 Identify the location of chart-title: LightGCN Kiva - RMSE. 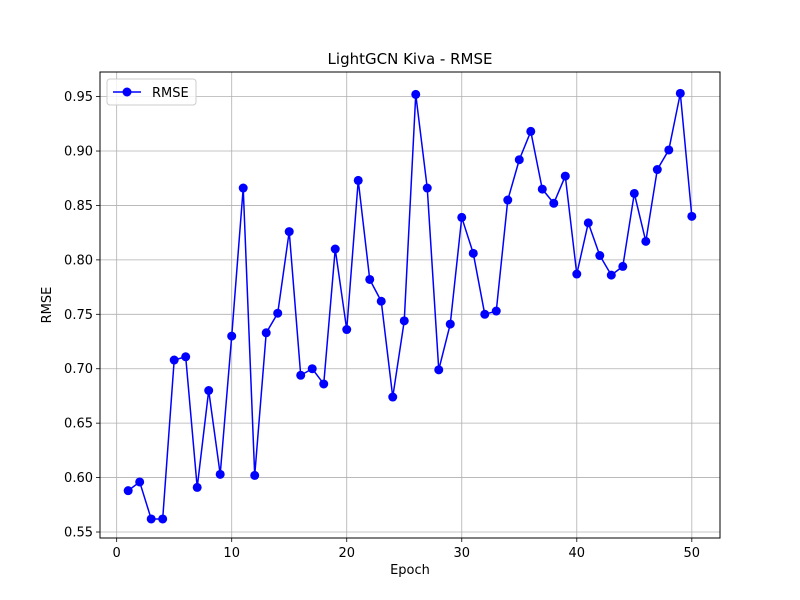
(410, 59).